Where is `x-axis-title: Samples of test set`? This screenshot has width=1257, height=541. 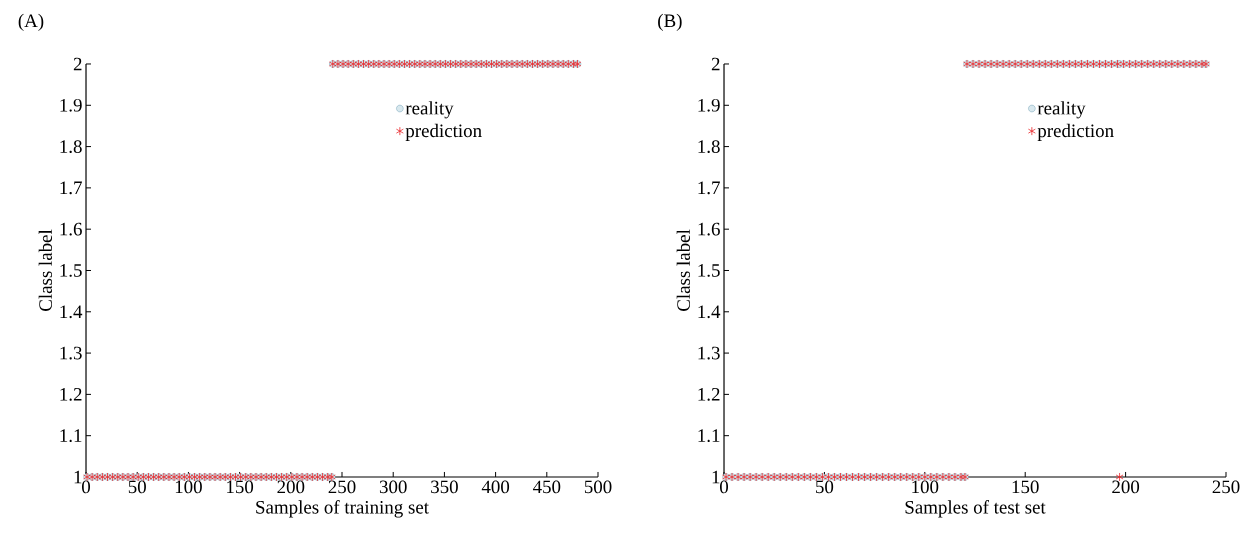 x-axis-title: Samples of test set is located at coordinates (975, 509).